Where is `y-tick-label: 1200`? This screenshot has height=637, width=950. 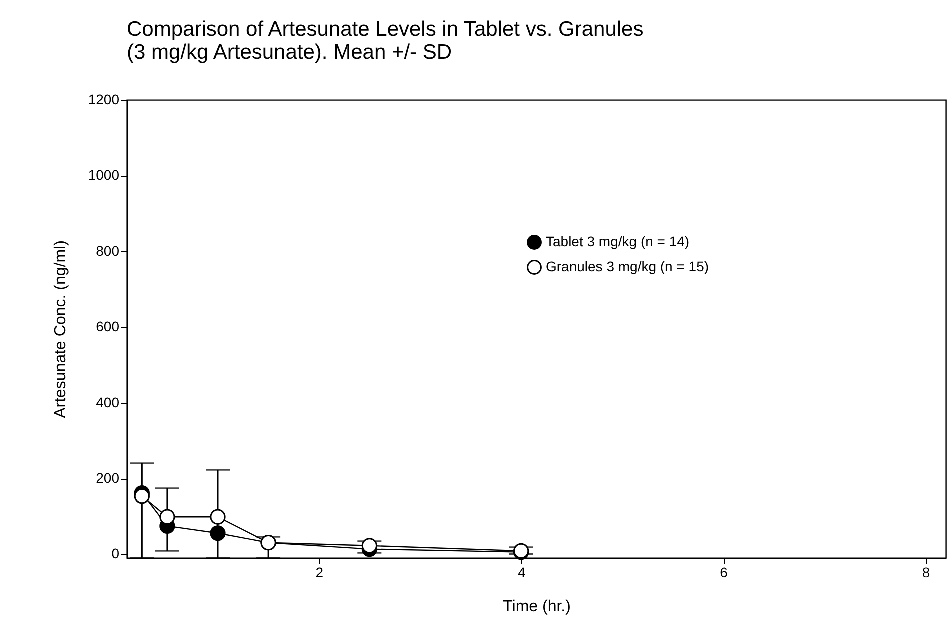
y-tick-label: 1200 is located at coordinates (104, 100).